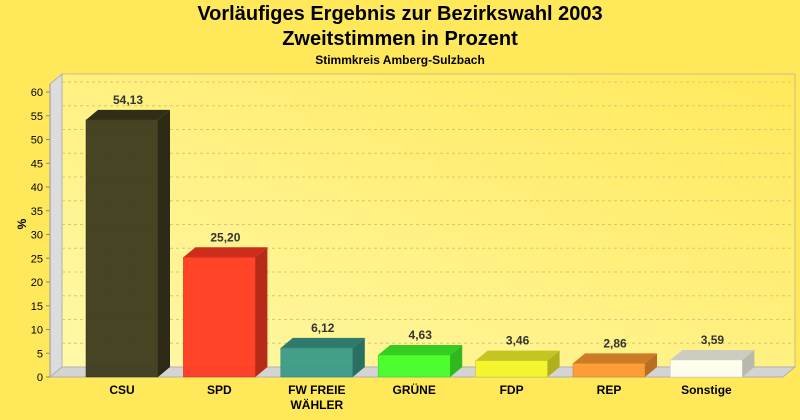  What do you see at coordinates (518, 341) in the screenshot?
I see `bar-value-label: 3,46` at bounding box center [518, 341].